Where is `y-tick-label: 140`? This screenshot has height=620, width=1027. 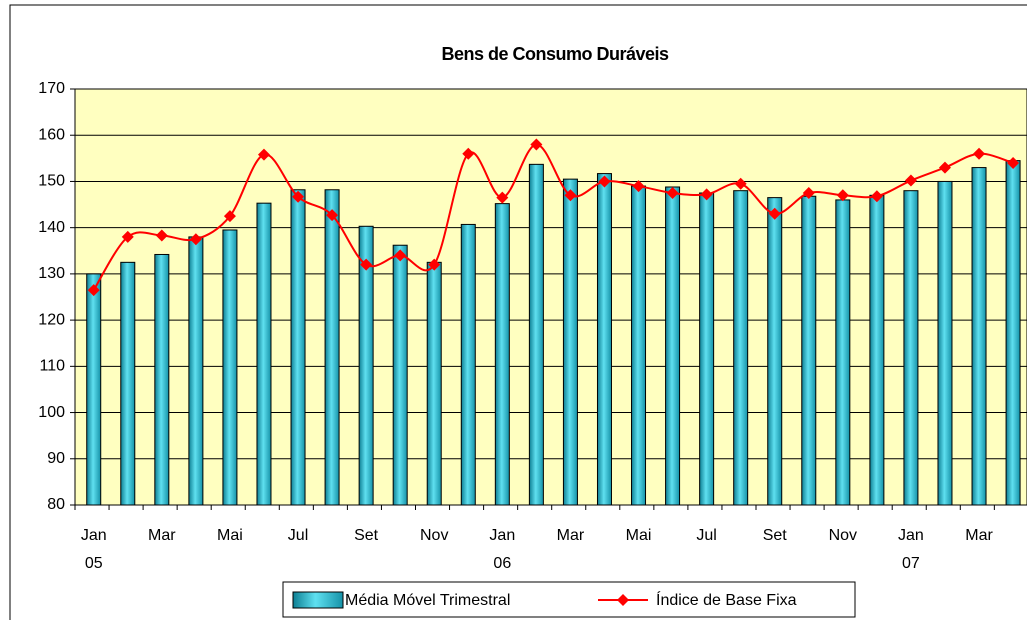 y-tick-label: 140 is located at coordinates (51, 227).